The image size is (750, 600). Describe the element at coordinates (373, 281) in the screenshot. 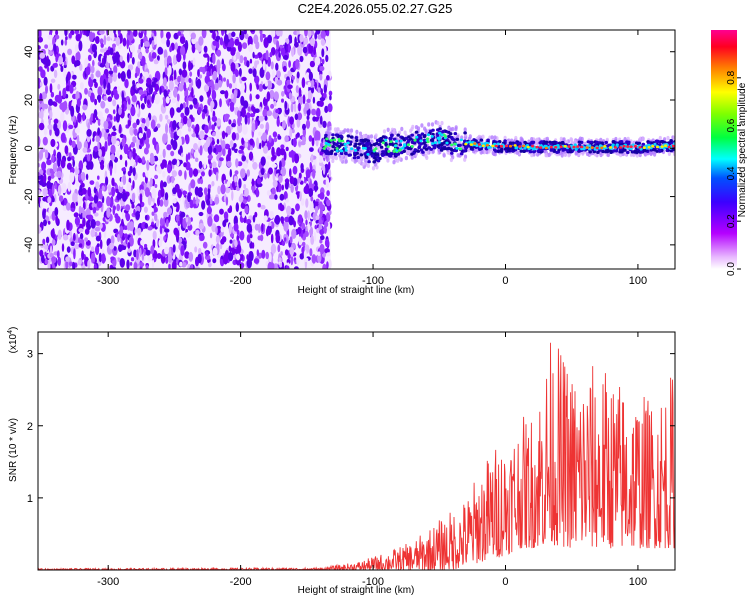

I see `x-tick-label: -100` at that location.